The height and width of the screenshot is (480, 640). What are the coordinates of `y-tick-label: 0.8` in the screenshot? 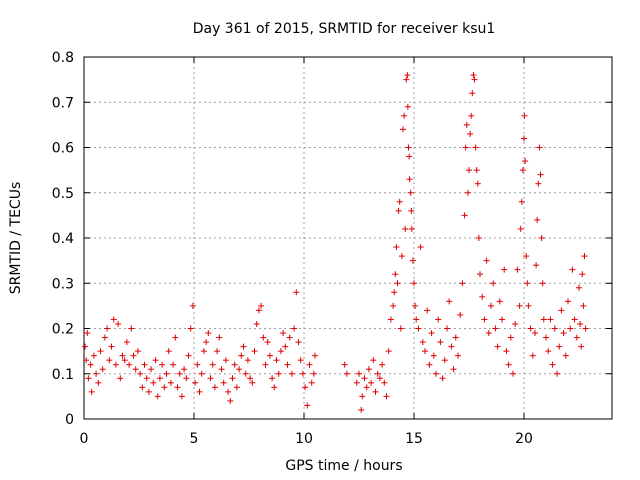 It's located at (63, 58).